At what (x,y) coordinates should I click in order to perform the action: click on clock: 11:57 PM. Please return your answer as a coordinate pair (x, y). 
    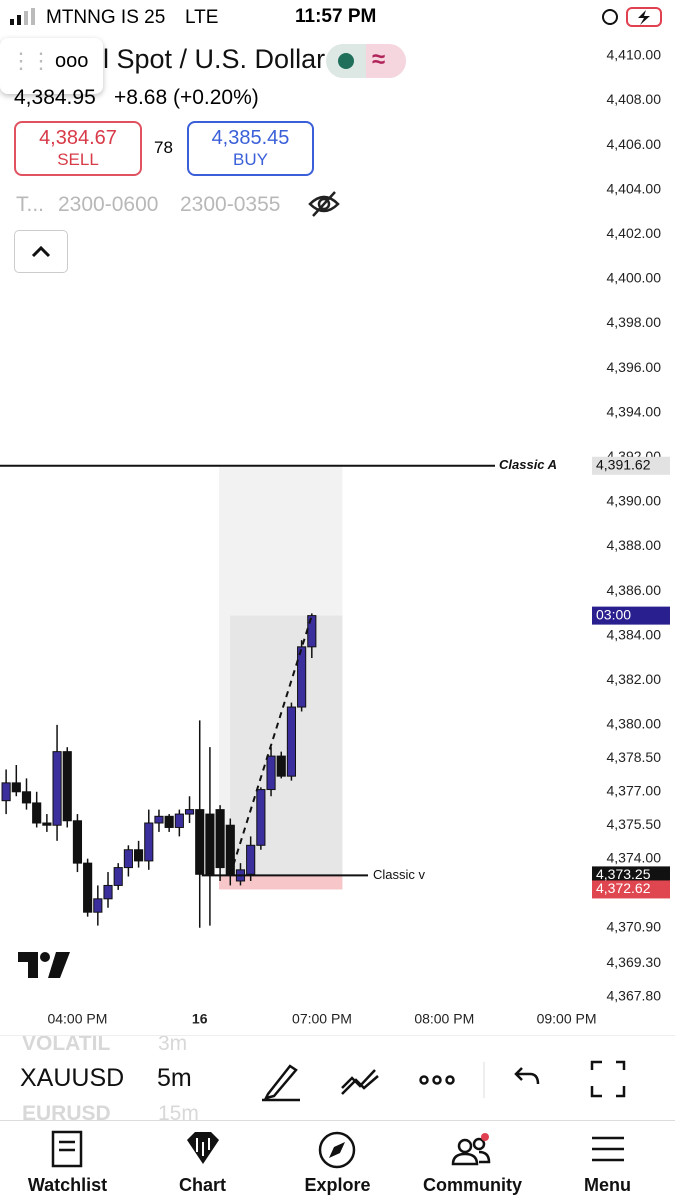
    Looking at the image, I should click on (336, 16).